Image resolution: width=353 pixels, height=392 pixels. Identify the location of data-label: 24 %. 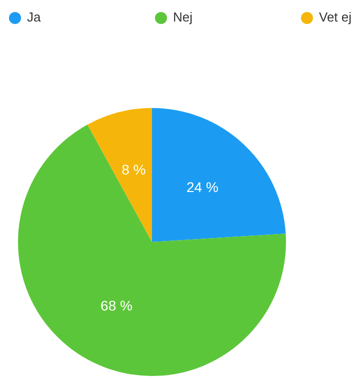
(202, 186).